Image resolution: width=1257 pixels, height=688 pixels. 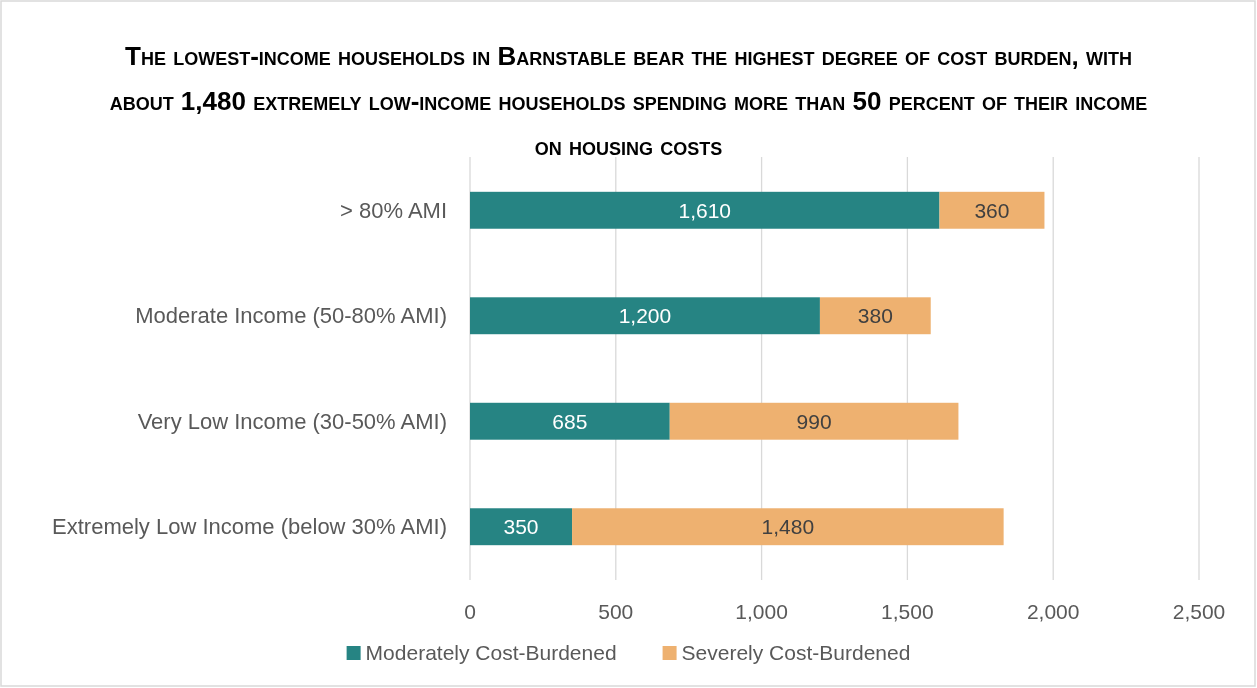 What do you see at coordinates (616, 611) in the screenshot?
I see `x-tick-label: 500` at bounding box center [616, 611].